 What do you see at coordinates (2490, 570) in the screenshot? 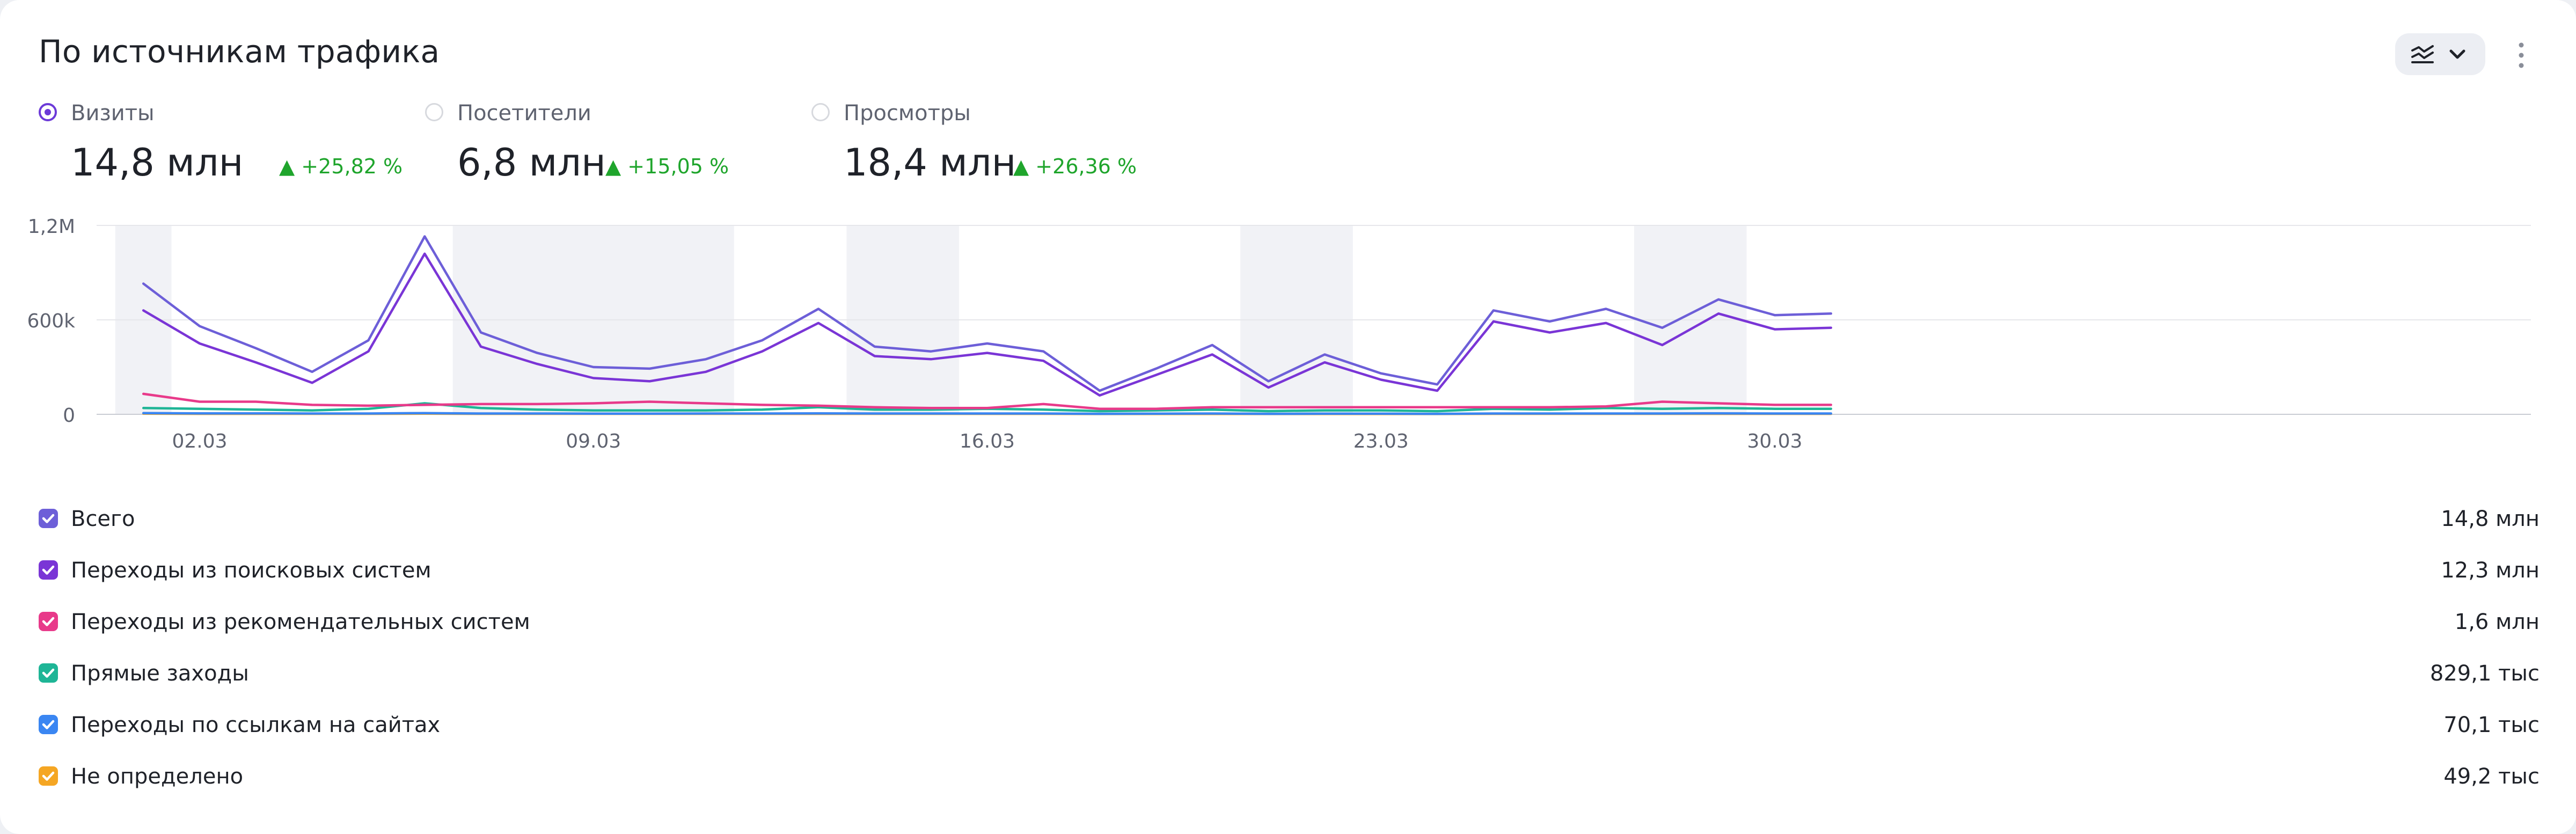
I see `legend-series-total: 12,3 млн` at bounding box center [2490, 570].